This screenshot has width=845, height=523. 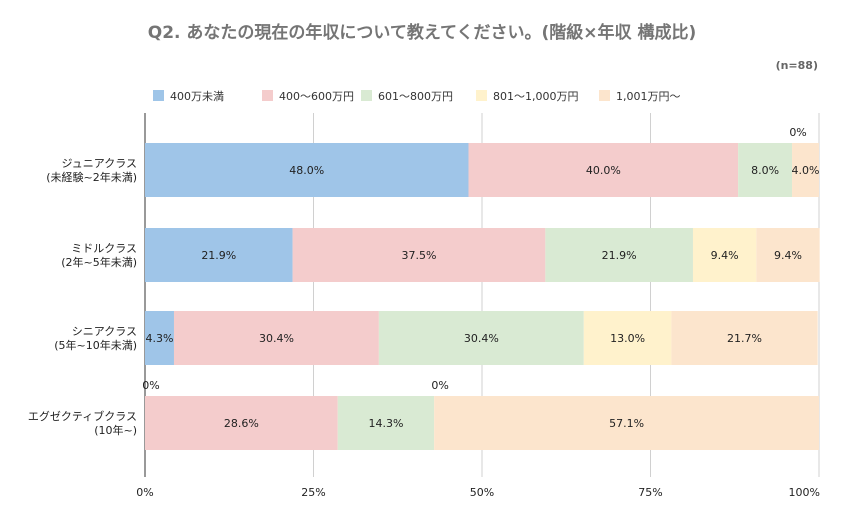 I want to click on bar-r2-s3, so click(x=619, y=255).